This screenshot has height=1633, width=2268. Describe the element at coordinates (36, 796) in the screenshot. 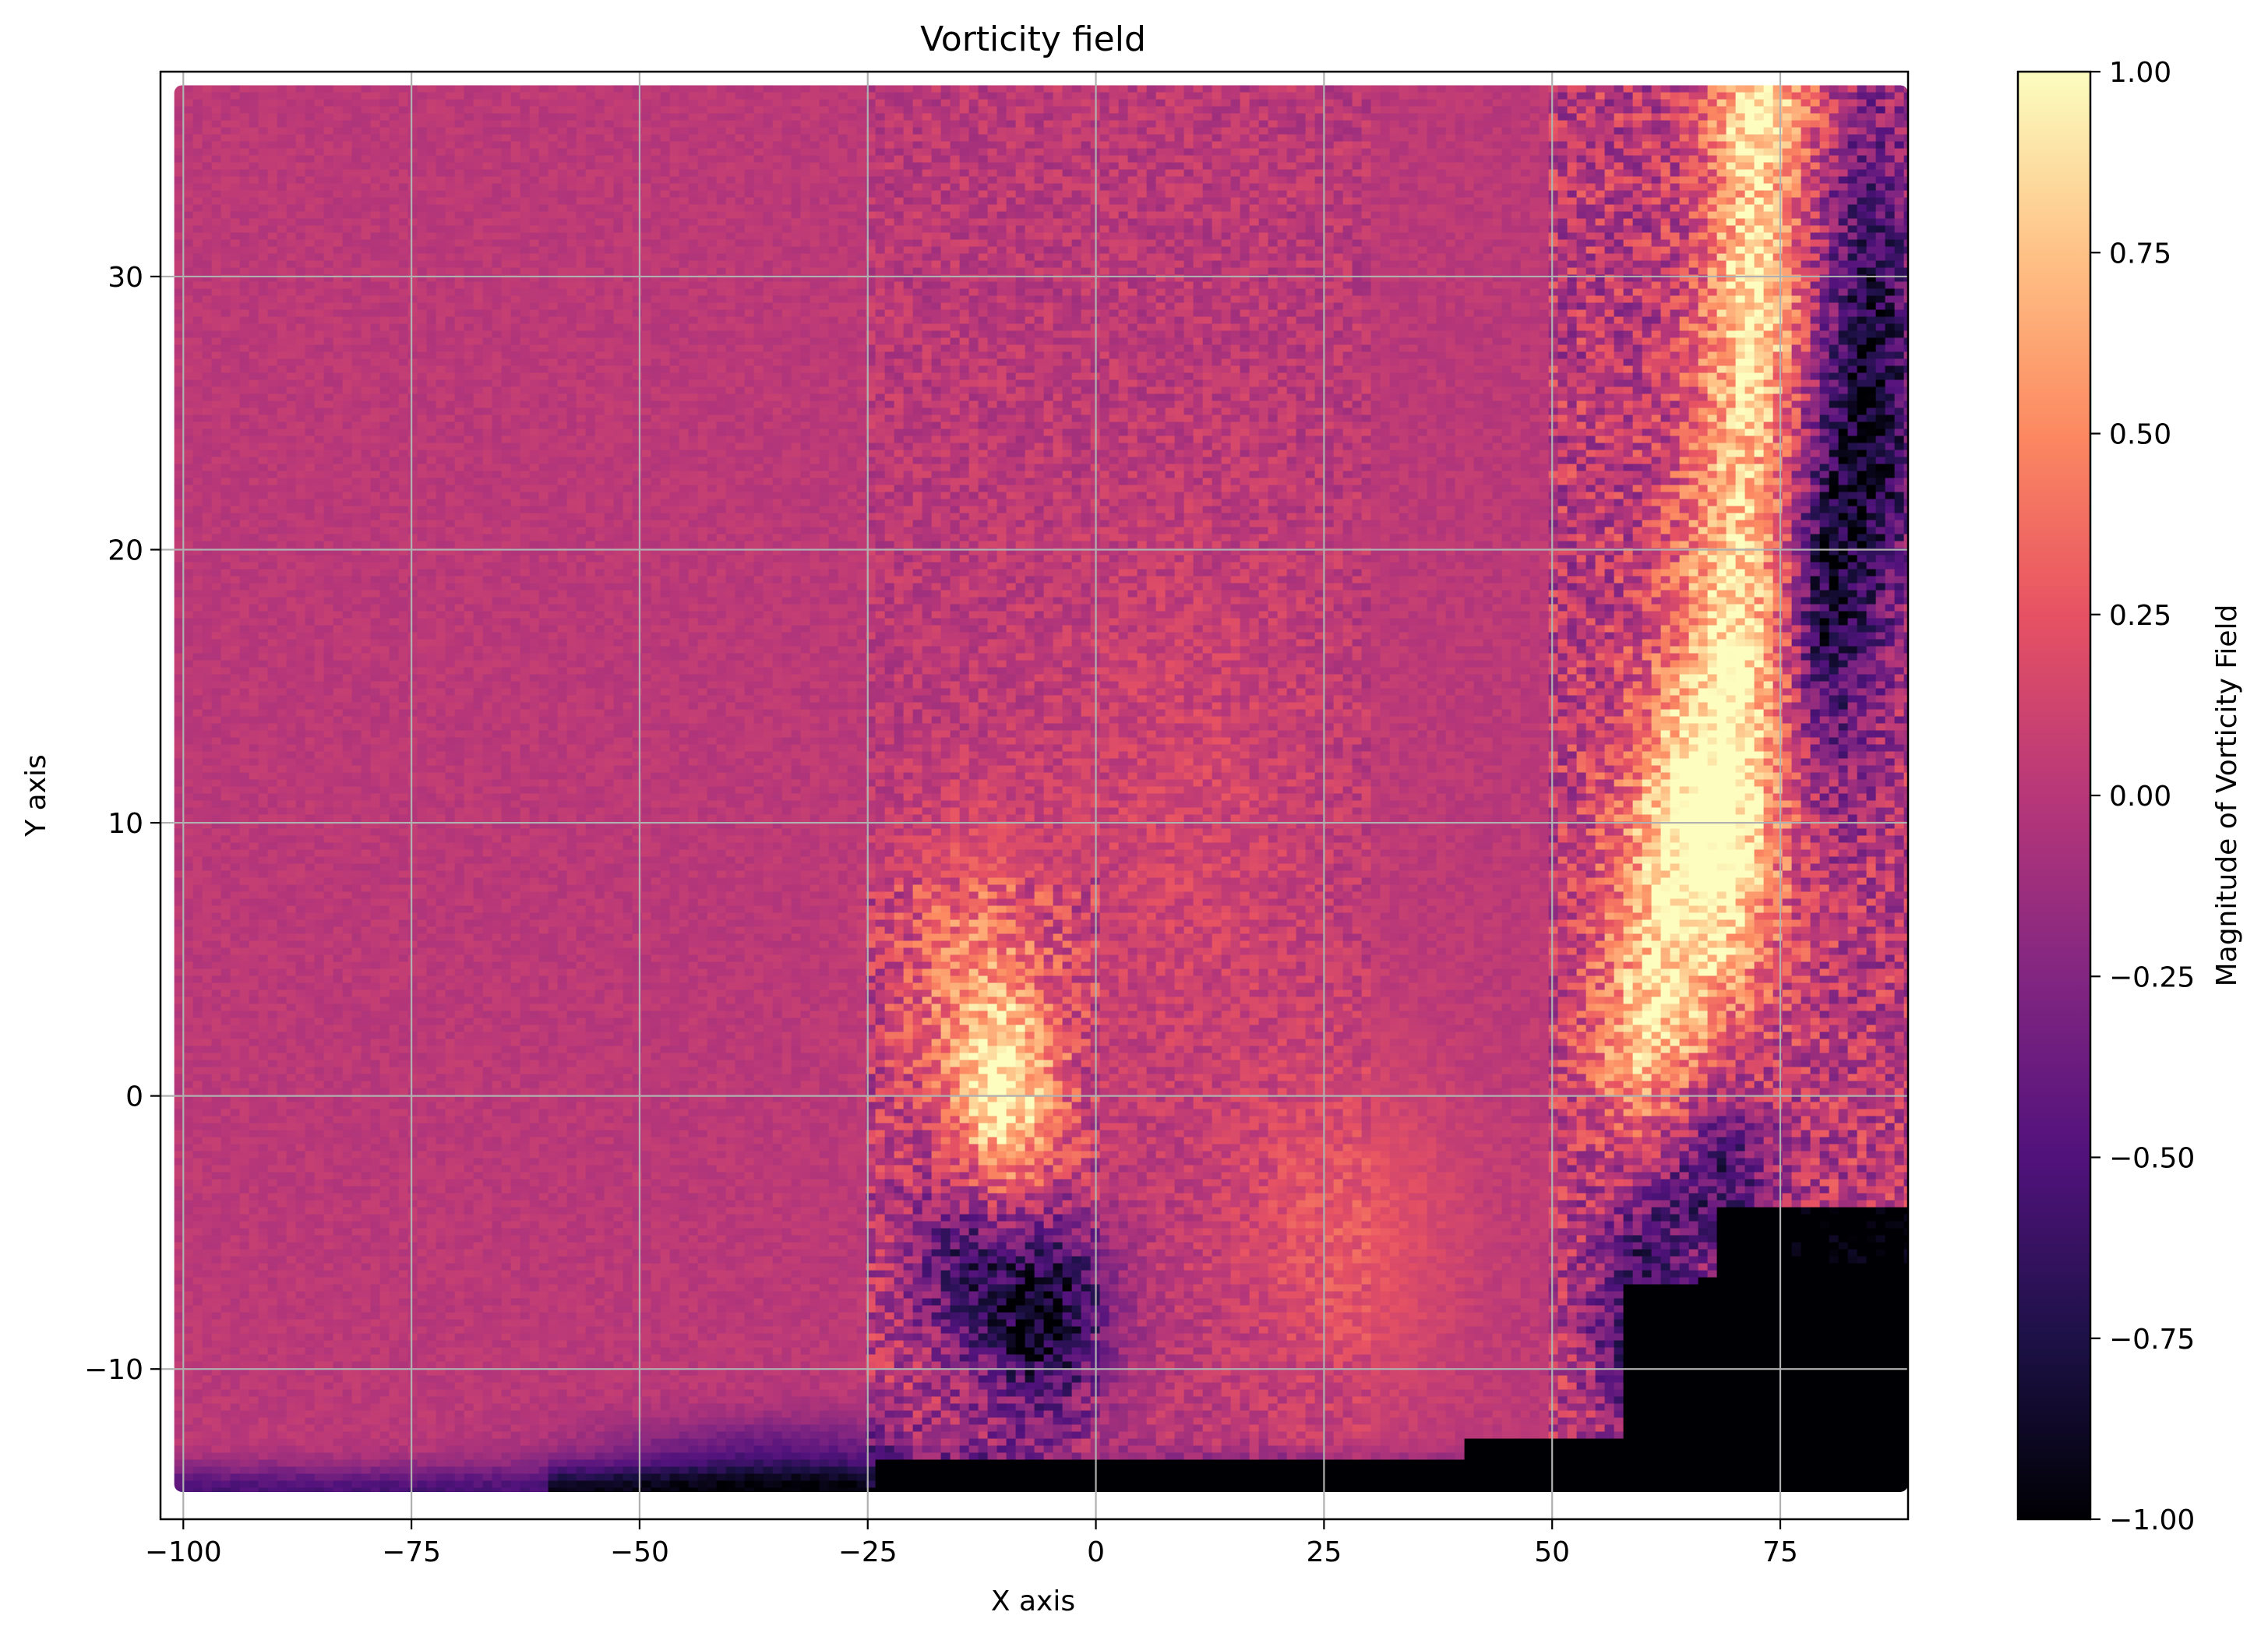

I see `y-axis-label: Y axis` at that location.